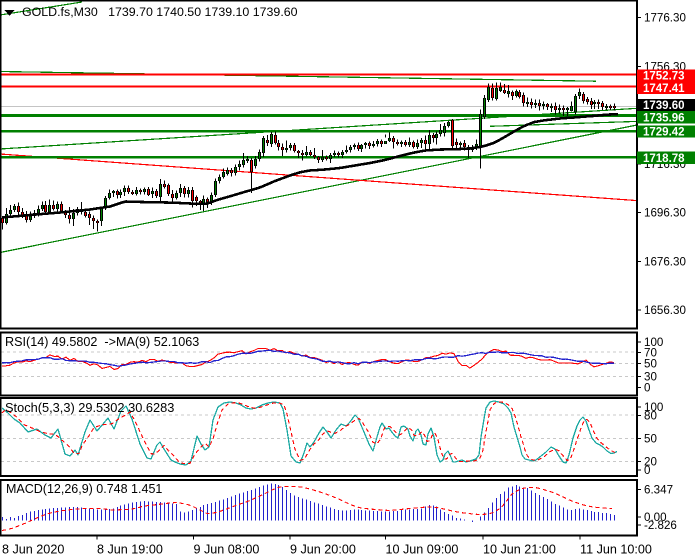  What do you see at coordinates (519, 550) in the screenshot?
I see `svg-text: 10 Jun 21:00` at bounding box center [519, 550].